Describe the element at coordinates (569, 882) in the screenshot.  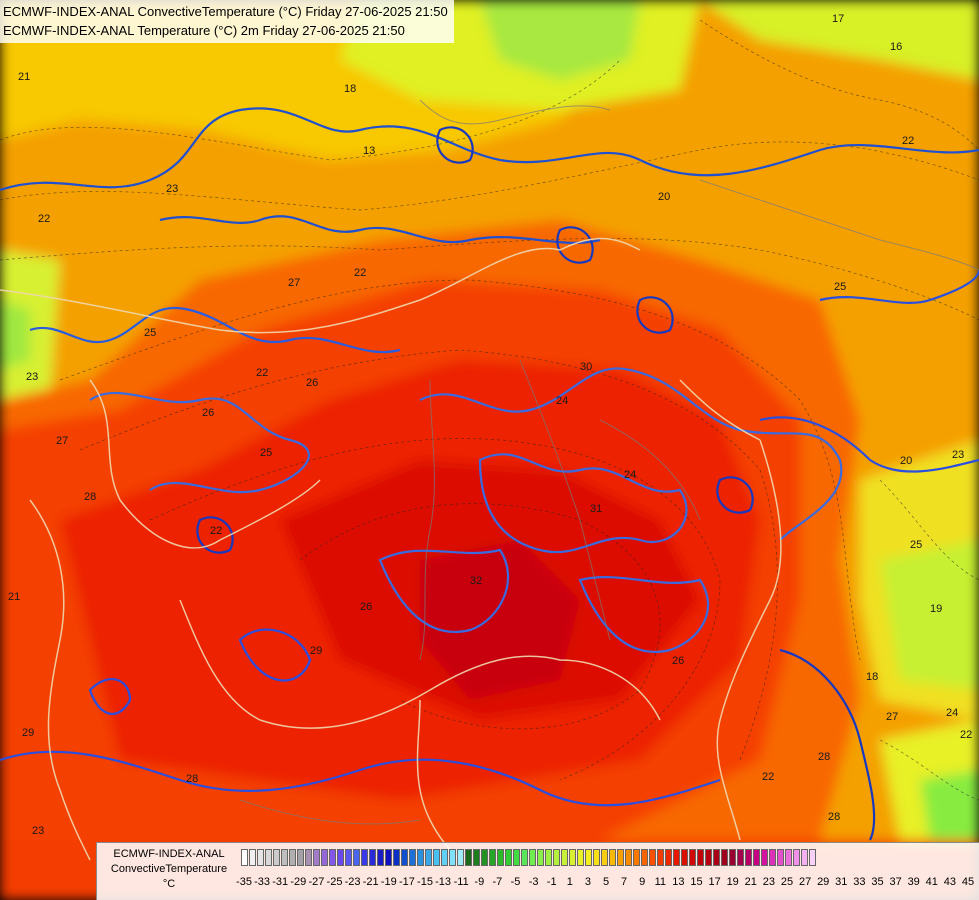
I see `legend-tick-label: 1` at that location.